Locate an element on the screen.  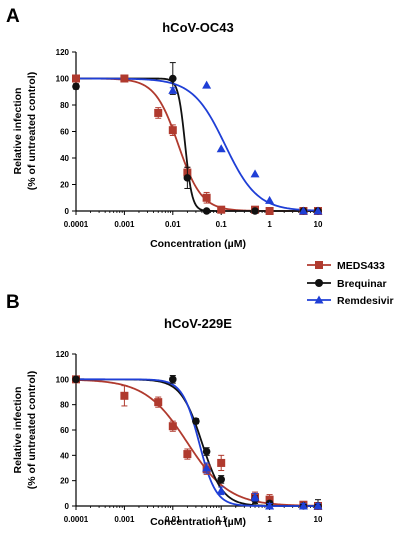
legend-item-meds433: MEDS433 is located at coordinates (346, 266).